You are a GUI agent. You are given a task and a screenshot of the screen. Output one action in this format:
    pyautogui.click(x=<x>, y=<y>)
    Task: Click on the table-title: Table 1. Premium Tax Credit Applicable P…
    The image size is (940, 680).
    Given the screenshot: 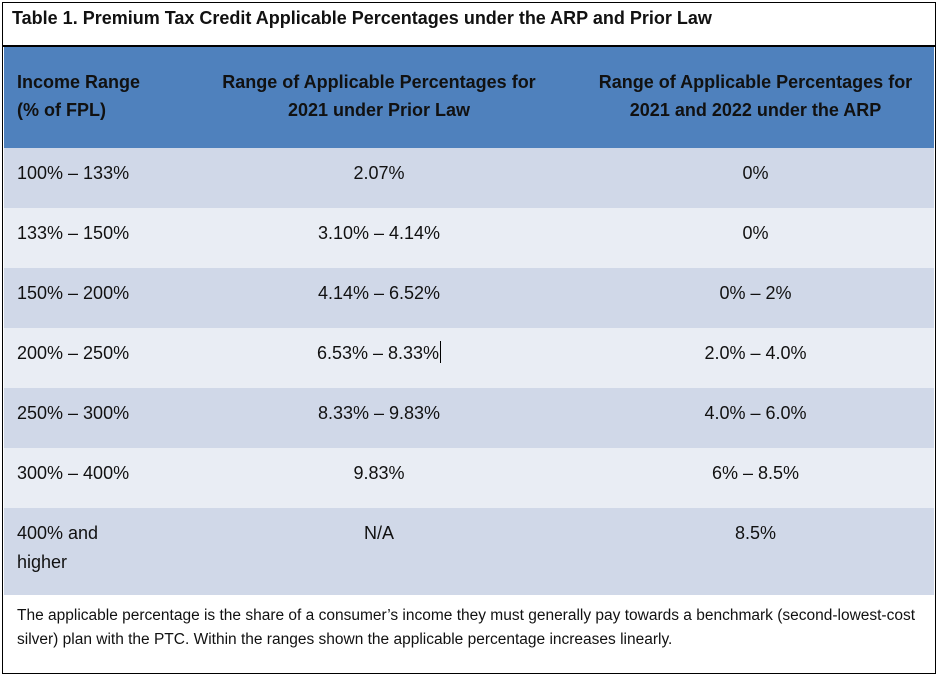 What is the action you would take?
    pyautogui.click(x=469, y=25)
    